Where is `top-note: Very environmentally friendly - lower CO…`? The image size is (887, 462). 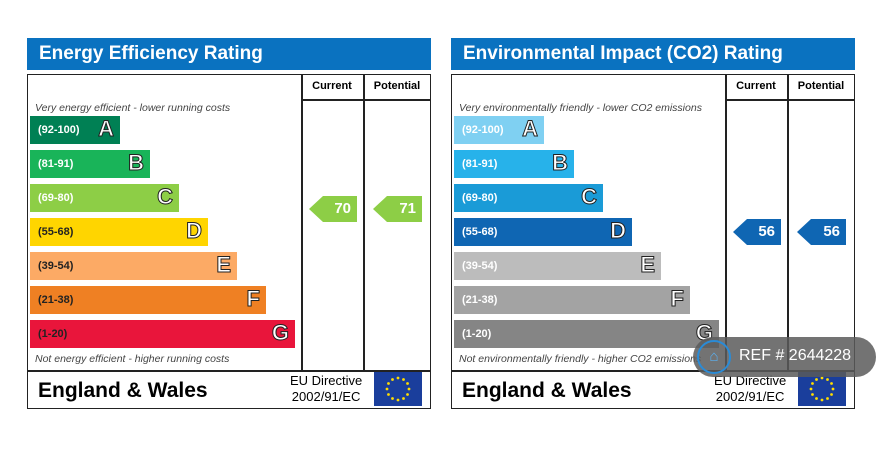
top-note: Very environmentally friendly - lower CO… is located at coordinates (580, 108).